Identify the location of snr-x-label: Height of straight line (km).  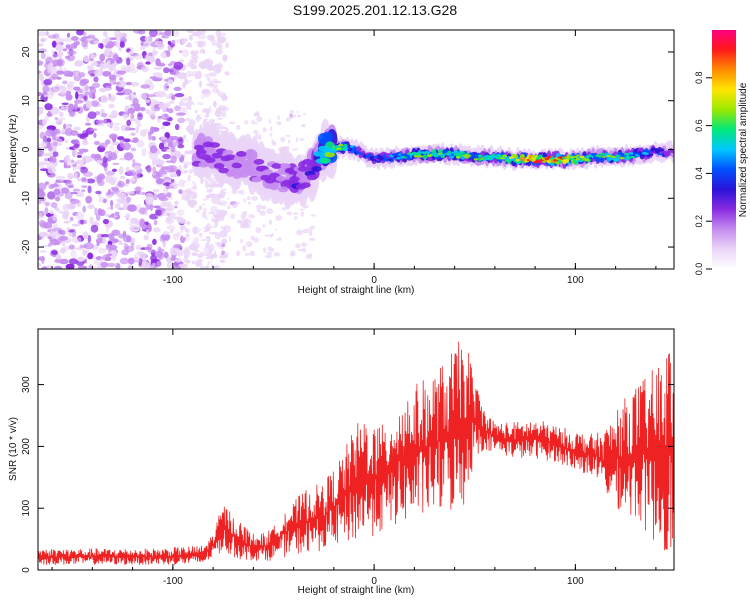
(356, 590).